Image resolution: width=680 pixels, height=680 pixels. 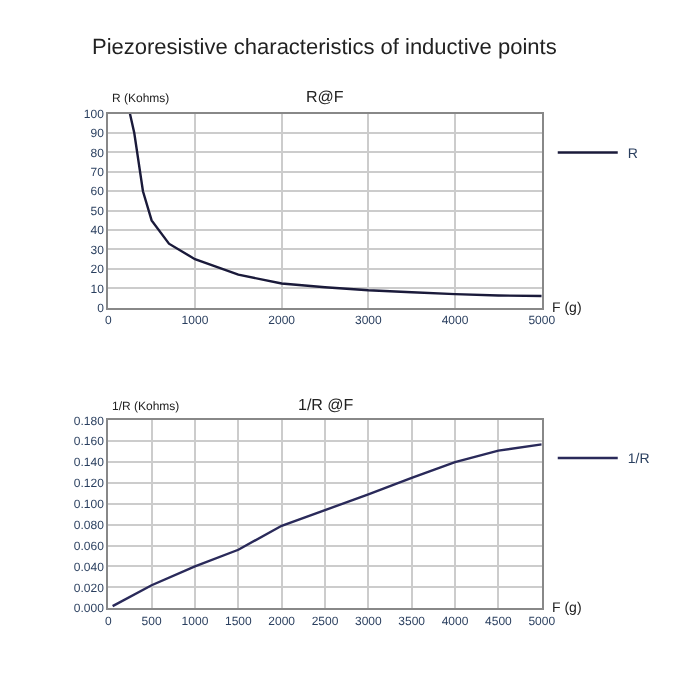 I want to click on chart-title: 1/R @F, so click(x=326, y=405).